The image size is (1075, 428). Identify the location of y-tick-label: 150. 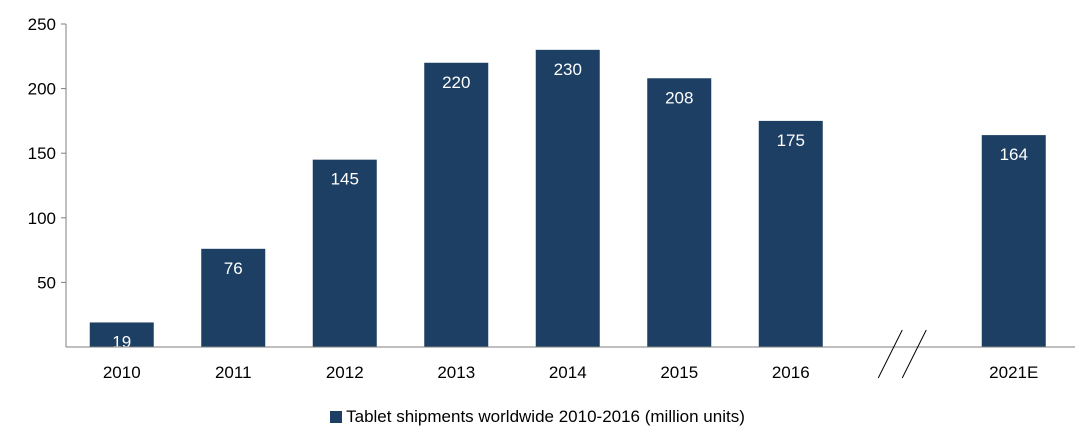
(42, 153).